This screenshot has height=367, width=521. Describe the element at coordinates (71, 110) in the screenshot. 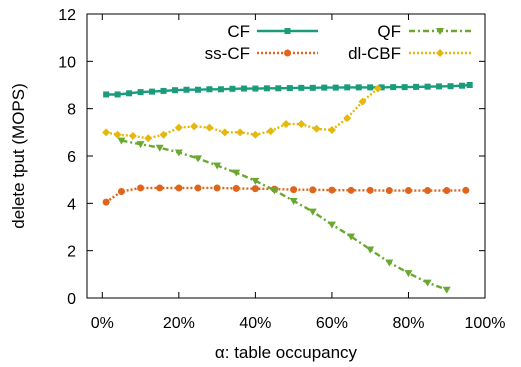

I see `y-tick-label: 8` at that location.